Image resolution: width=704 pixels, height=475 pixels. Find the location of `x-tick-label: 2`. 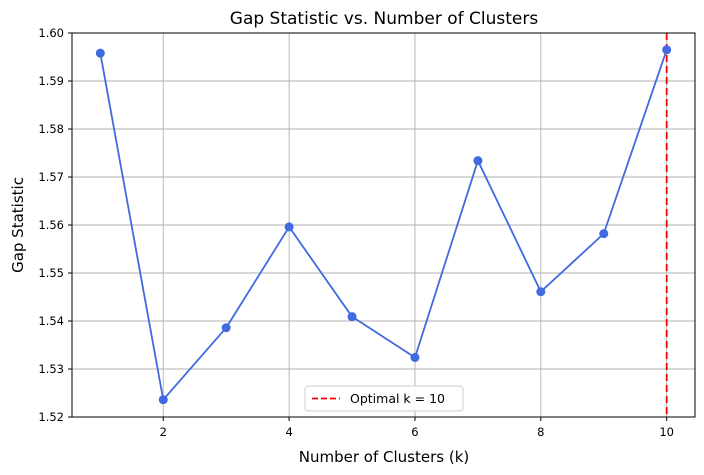

x-tick-label: 2 is located at coordinates (163, 432).